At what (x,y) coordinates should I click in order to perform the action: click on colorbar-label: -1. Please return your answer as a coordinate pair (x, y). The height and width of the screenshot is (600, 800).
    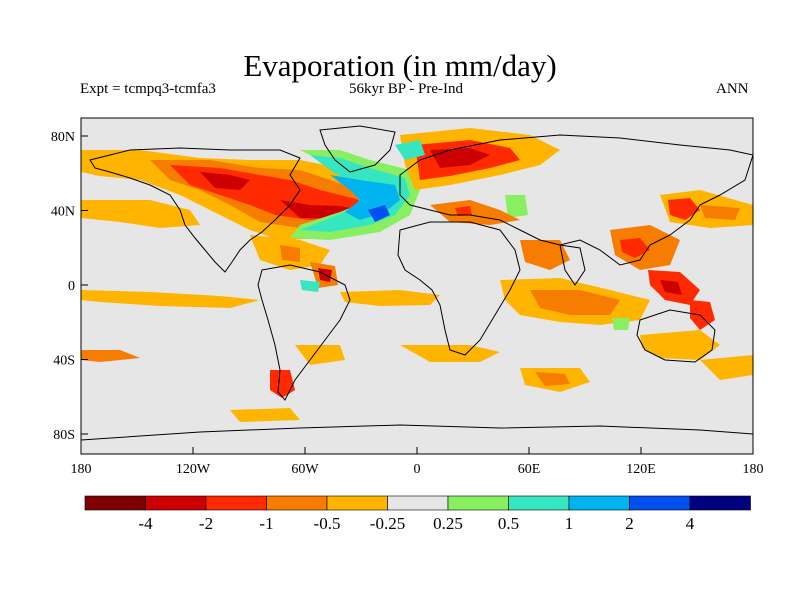
    Looking at the image, I should click on (266, 523).